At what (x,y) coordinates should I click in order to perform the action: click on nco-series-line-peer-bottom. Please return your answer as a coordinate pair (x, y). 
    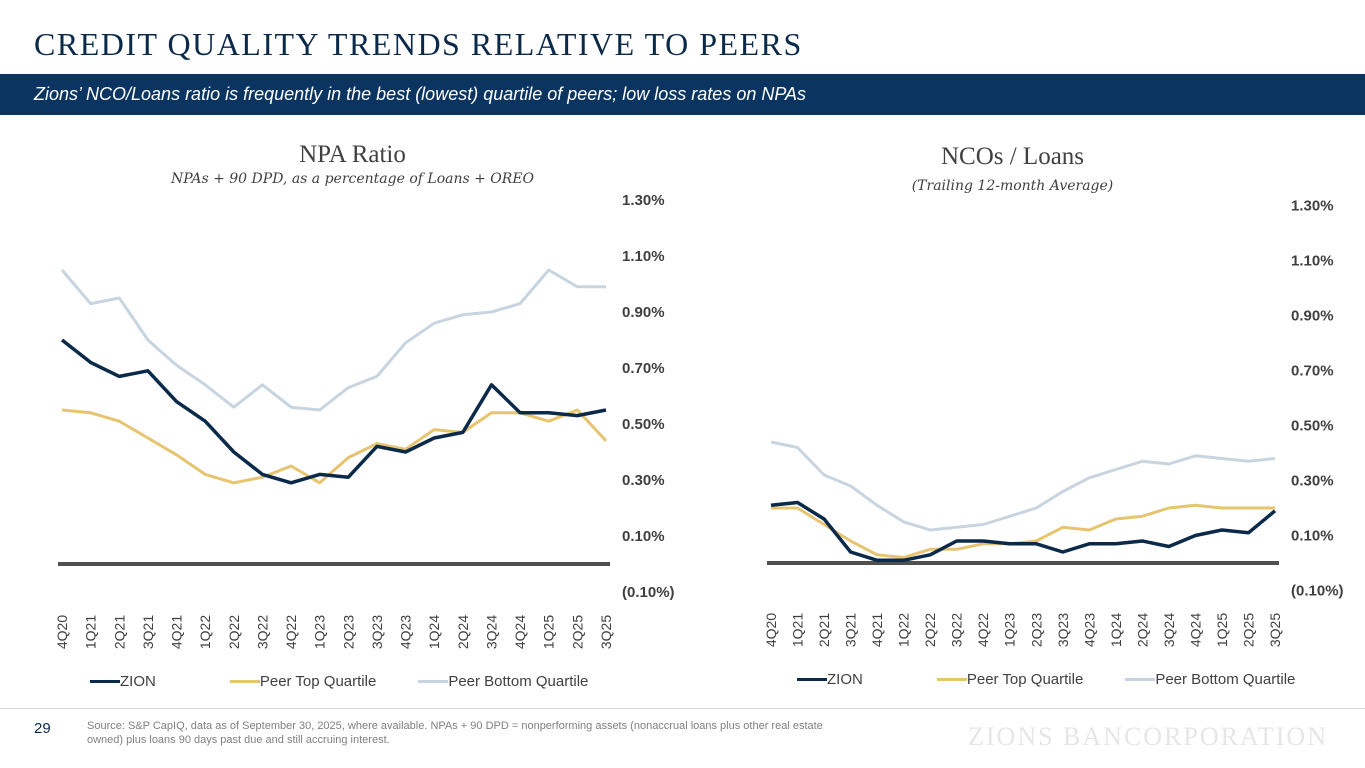
    Looking at the image, I should click on (1023, 486).